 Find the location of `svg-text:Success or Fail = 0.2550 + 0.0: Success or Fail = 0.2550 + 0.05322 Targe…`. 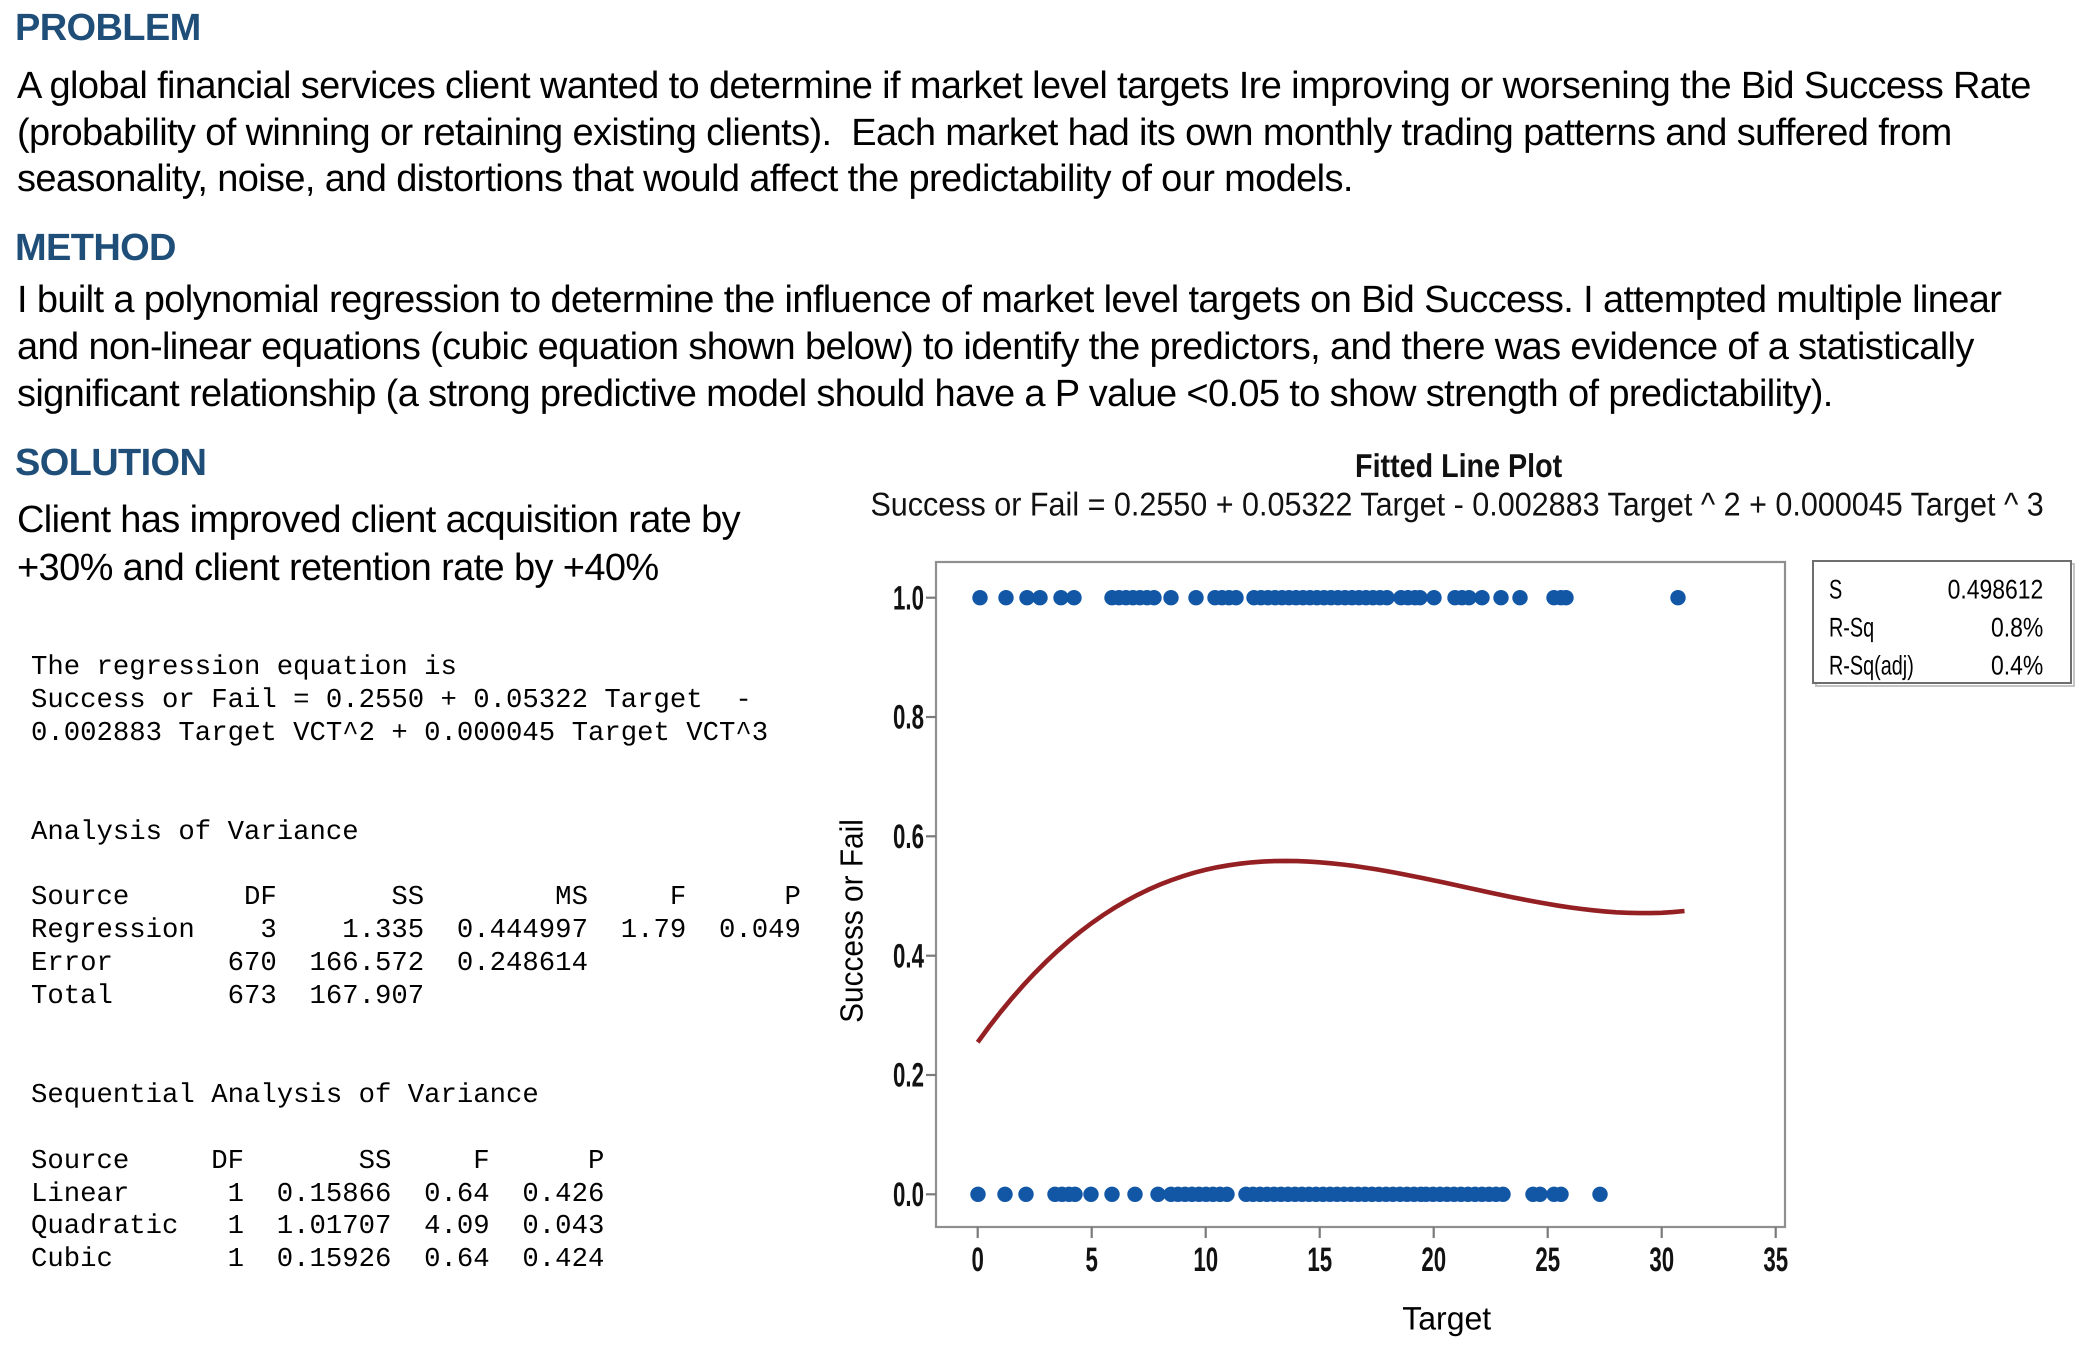

svg-text:Success or Fail = 0.2550 + 0.0: Success or Fail = 0.2550 + 0.05322 Targe… is located at coordinates (1456, 504).